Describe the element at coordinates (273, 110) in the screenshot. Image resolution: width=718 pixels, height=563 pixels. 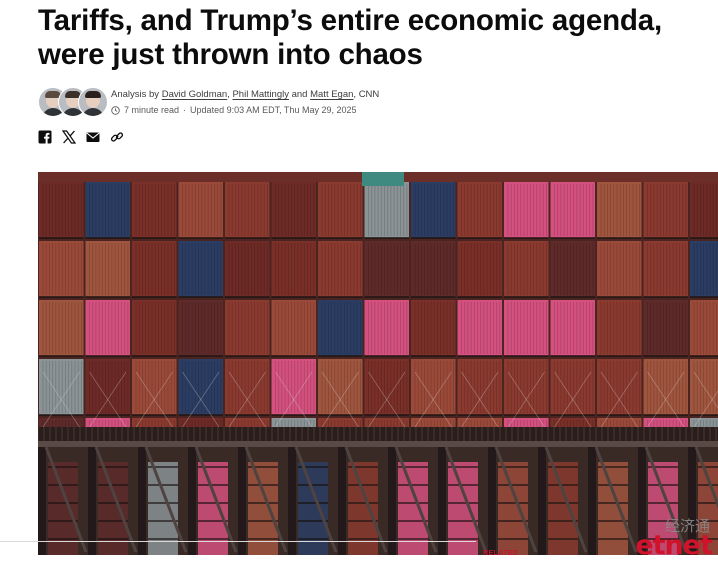
I see `updated-timestamp: Updated 9:03 AM EDT, Thu May 29, 2025` at that location.